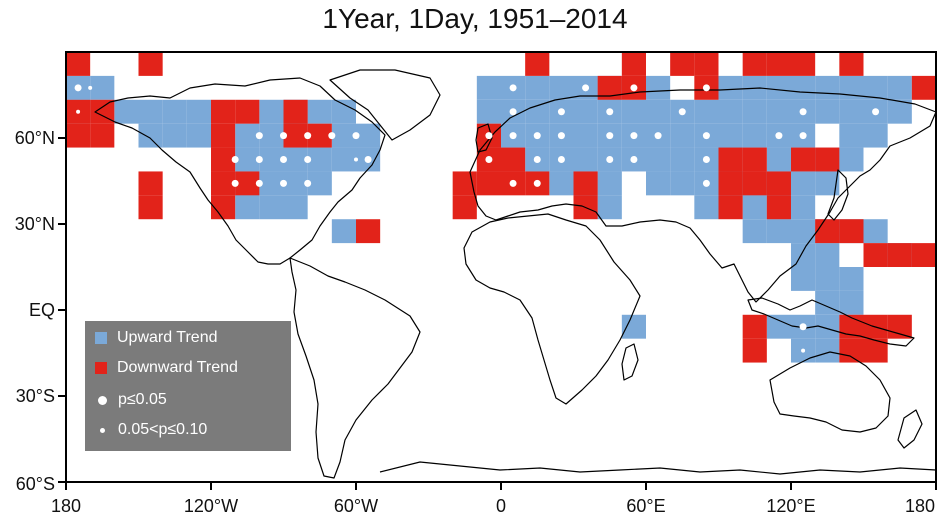 This screenshot has width=950, height=530. I want to click on north-america-outline, so click(240, 171).